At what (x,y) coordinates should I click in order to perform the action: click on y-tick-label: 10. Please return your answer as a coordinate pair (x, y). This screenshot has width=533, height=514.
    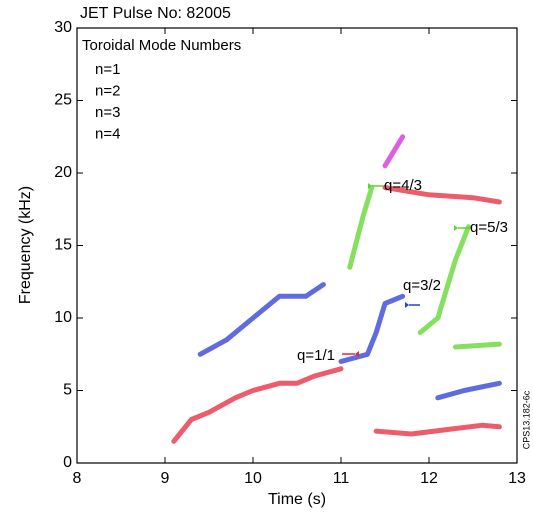
    Looking at the image, I should click on (63, 317).